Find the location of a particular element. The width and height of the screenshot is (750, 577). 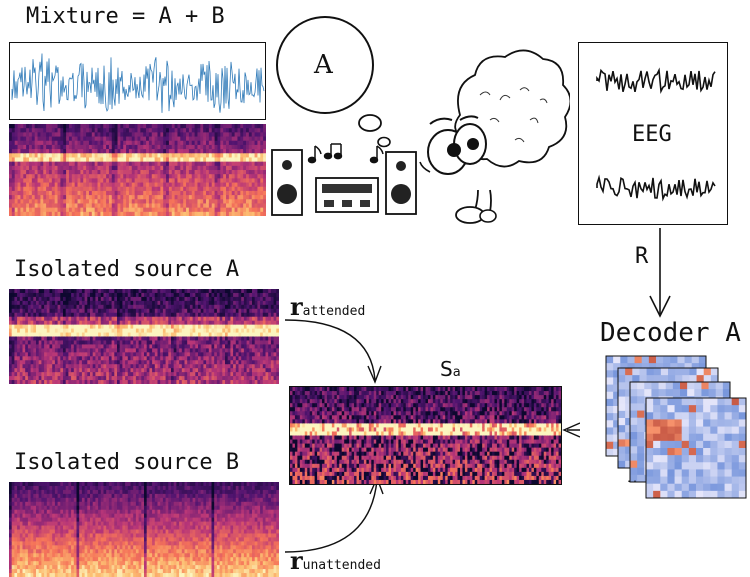

speaker-setup is located at coordinates (344, 179).